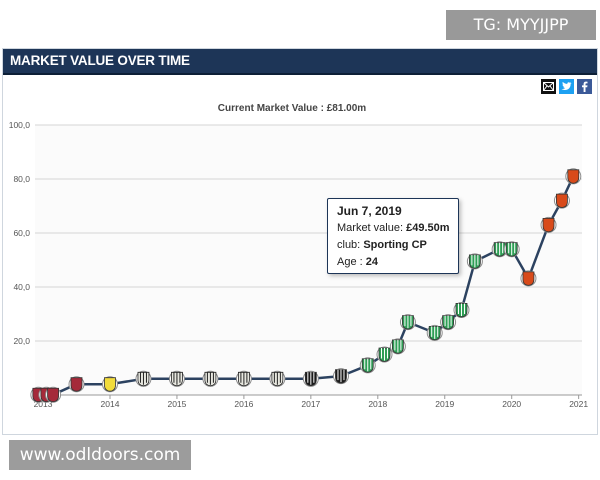 The height and width of the screenshot is (480, 600). I want to click on tooltip-age-row: Age : 24, so click(357, 262).